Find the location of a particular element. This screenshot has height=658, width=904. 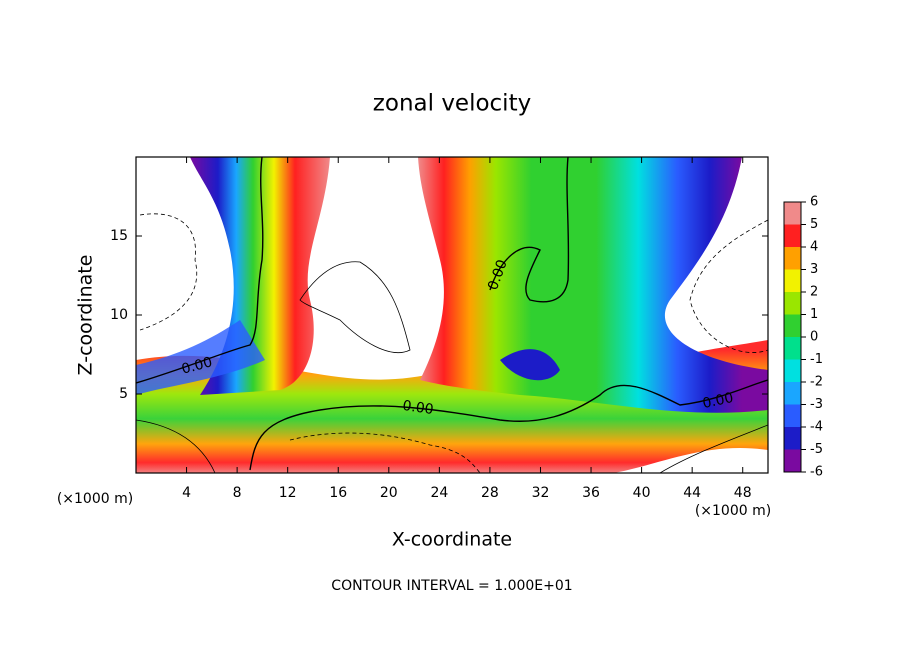

colorbar-label: 5 is located at coordinates (814, 224).